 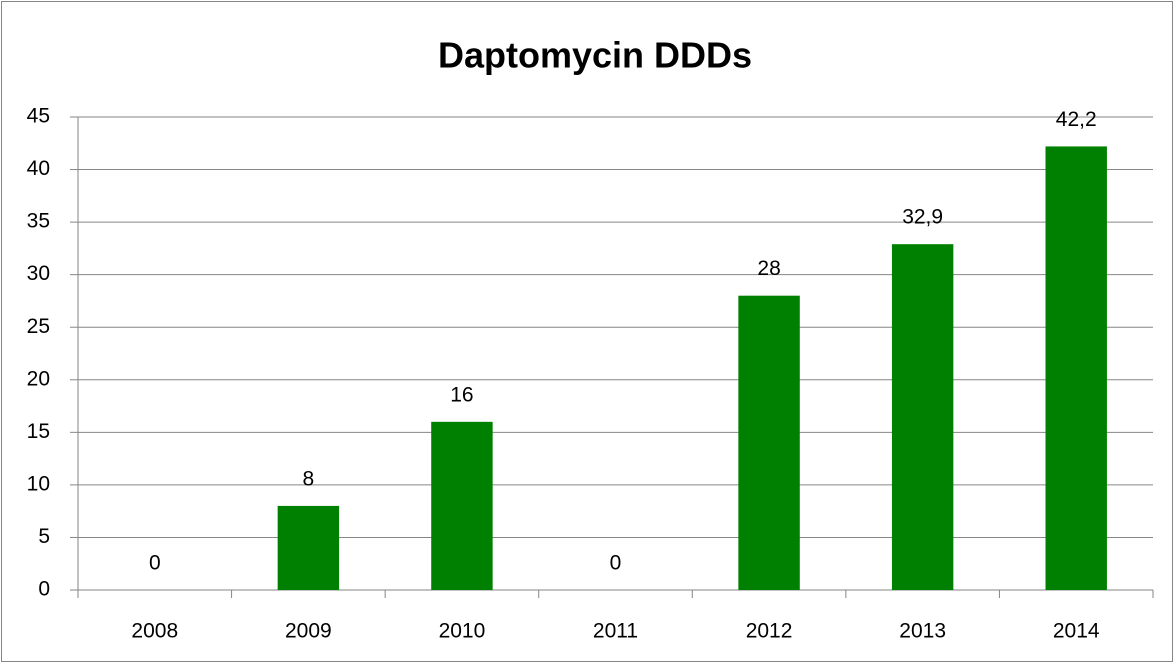 I want to click on y-tick-label: 20, so click(x=38, y=378).